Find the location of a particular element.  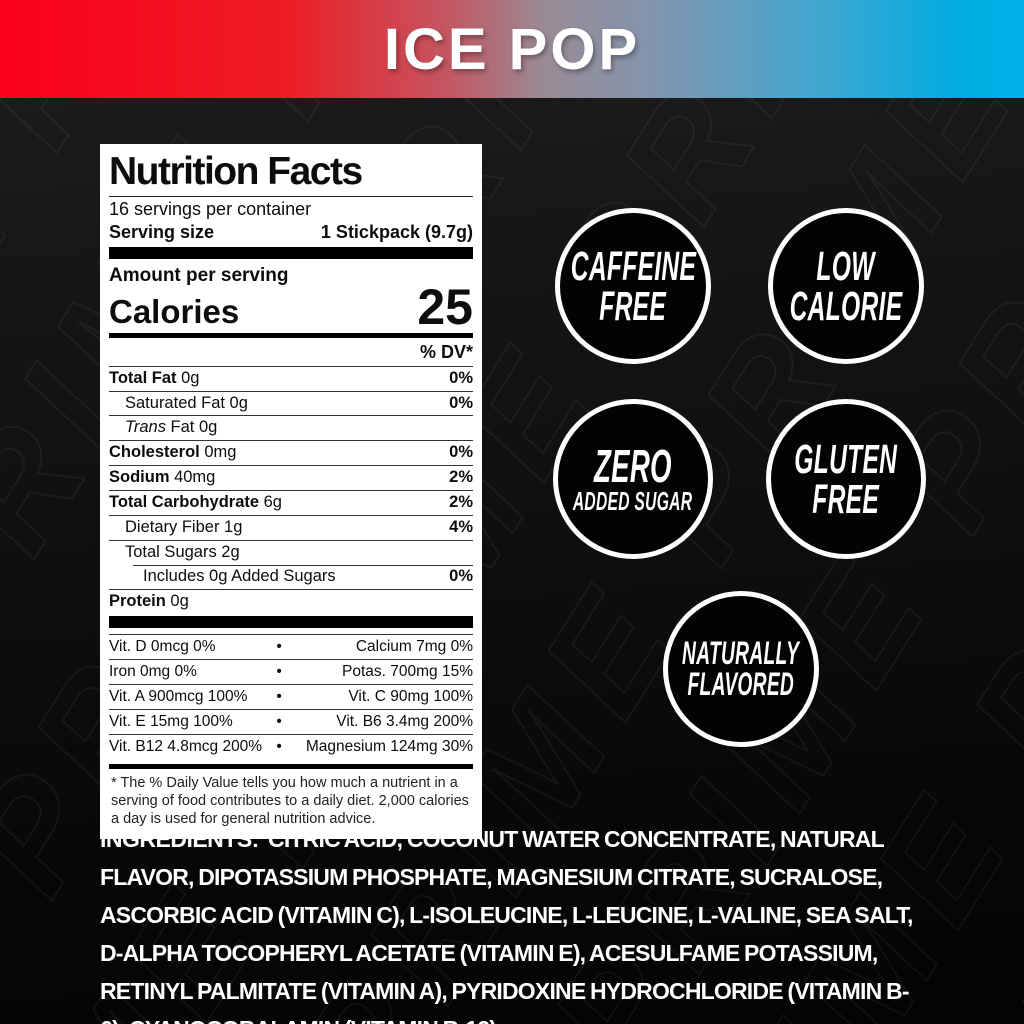

badge-line-top: GLUTEN is located at coordinates (846, 458).